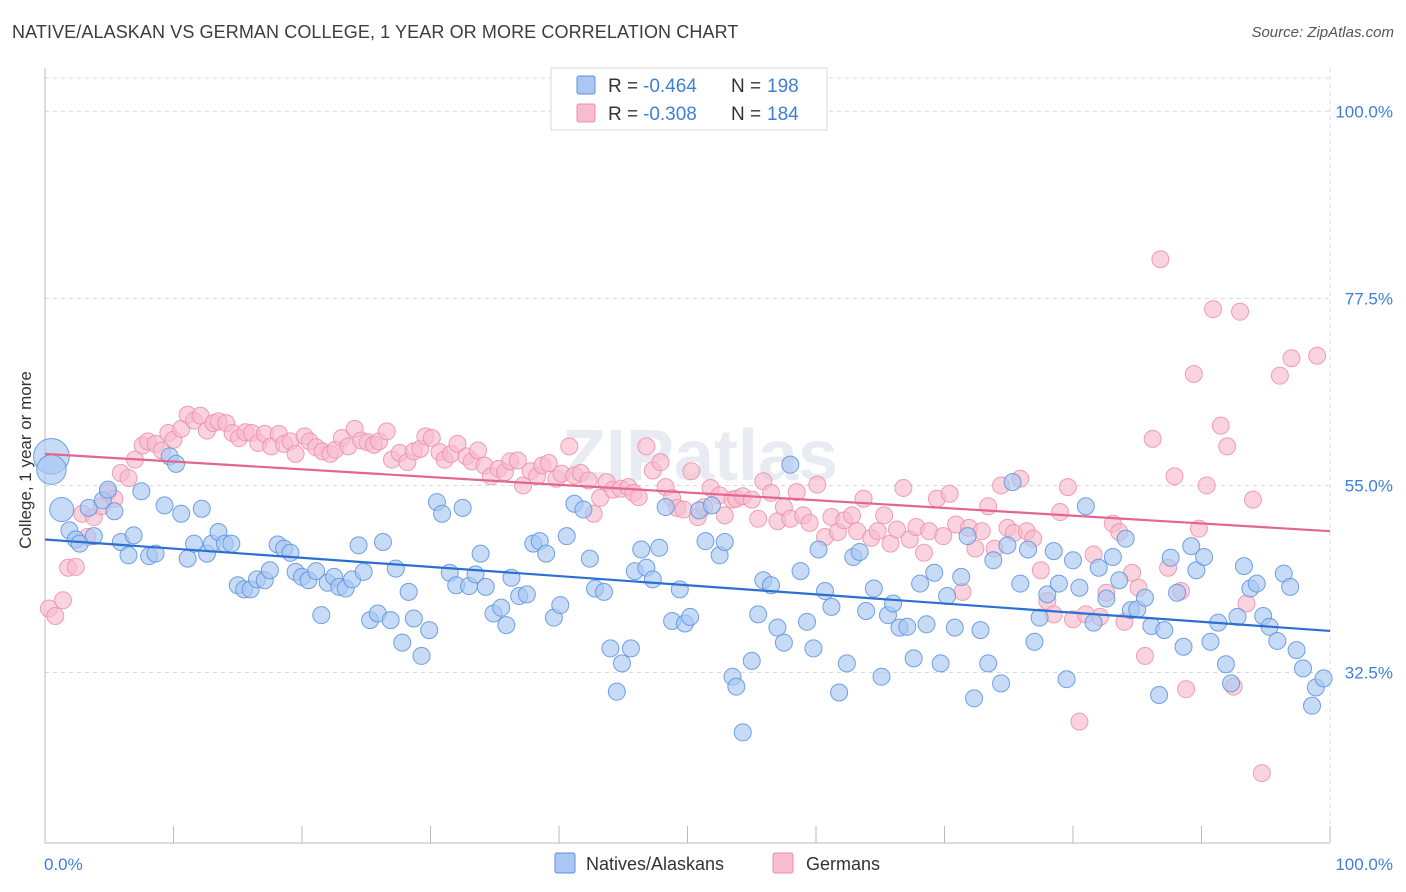 This screenshot has width=1406, height=892. I want to click on legend-swatch-natives, so click(586, 85).